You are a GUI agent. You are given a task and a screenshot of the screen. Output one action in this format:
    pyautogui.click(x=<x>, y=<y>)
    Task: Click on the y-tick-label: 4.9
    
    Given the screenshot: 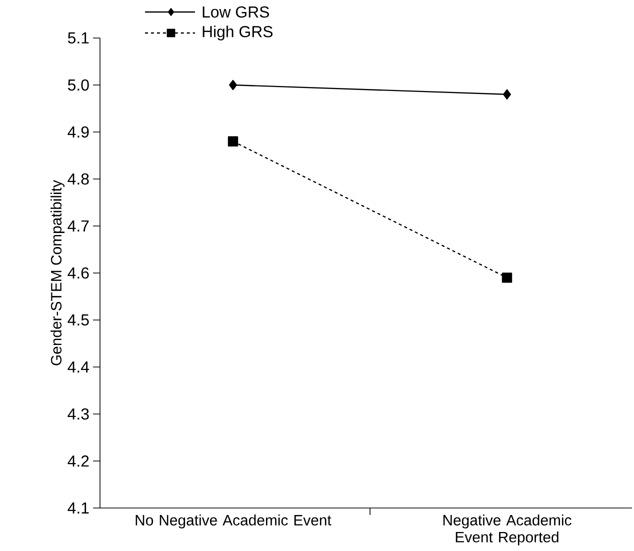 What is the action you would take?
    pyautogui.click(x=78, y=132)
    